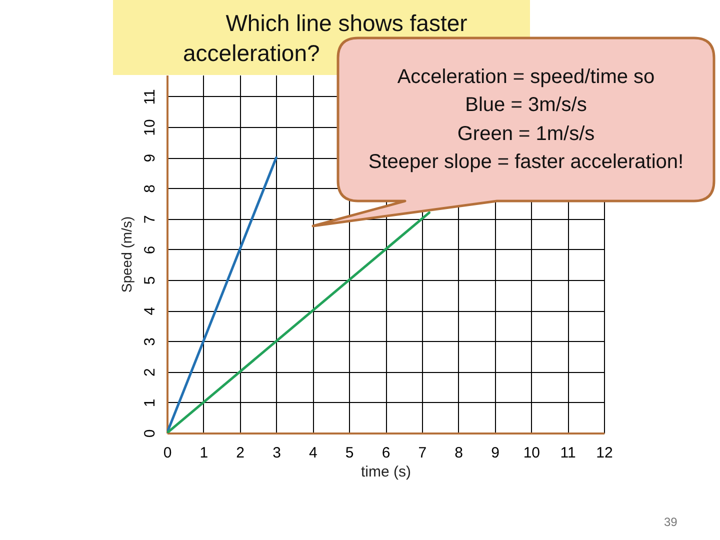  Describe the element at coordinates (422, 453) in the screenshot. I see `x-tick-label: 7` at that location.